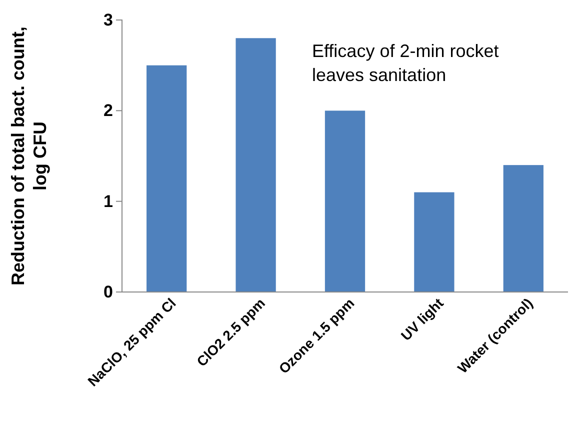  Describe the element at coordinates (108, 292) in the screenshot. I see `y-tick-label: 0` at that location.